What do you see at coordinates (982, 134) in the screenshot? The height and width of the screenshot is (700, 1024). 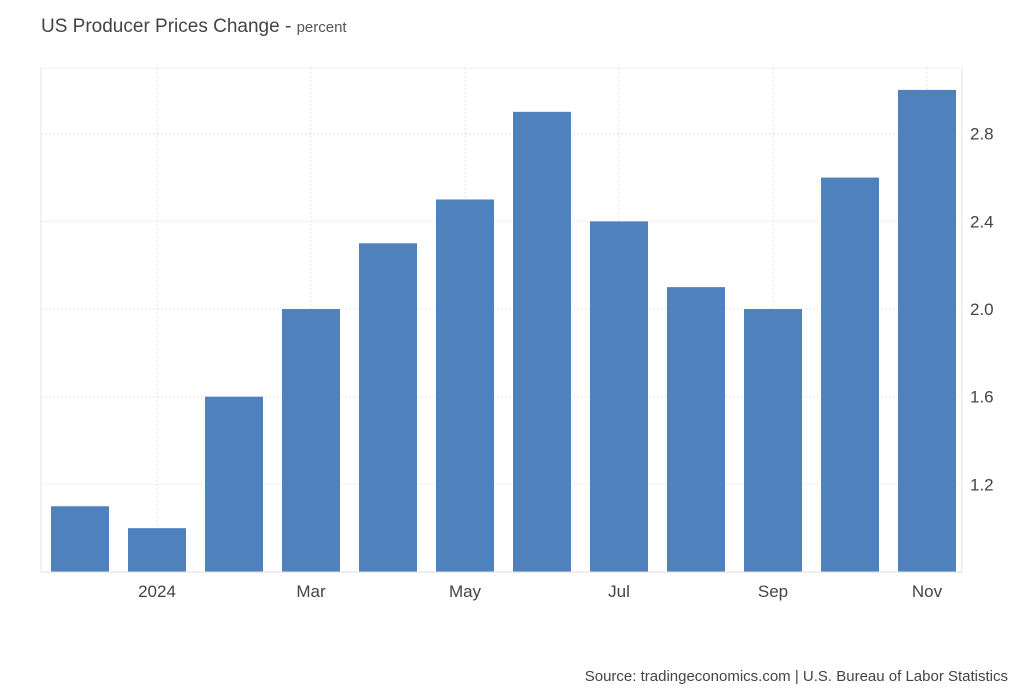 I see `y-tick-label: 2.8` at bounding box center [982, 134].